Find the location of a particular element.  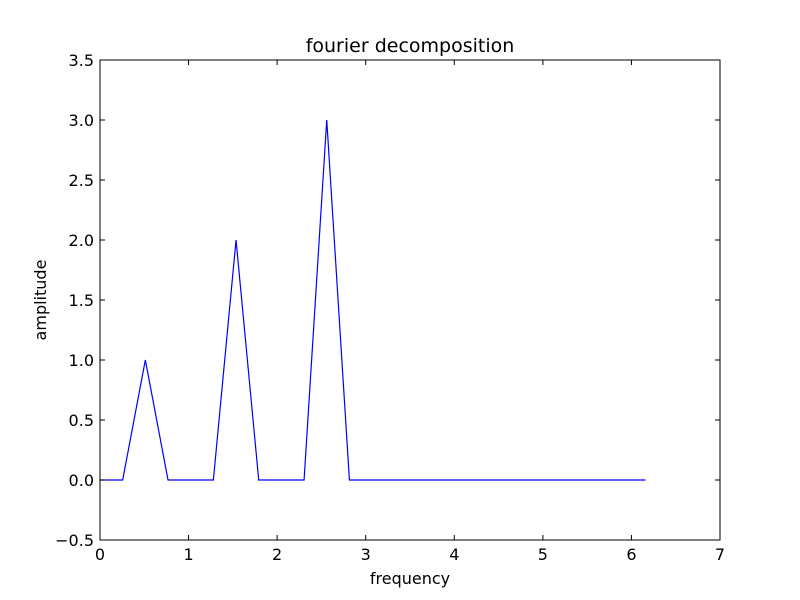

y-tick-label: −0.5 is located at coordinates (74, 540).